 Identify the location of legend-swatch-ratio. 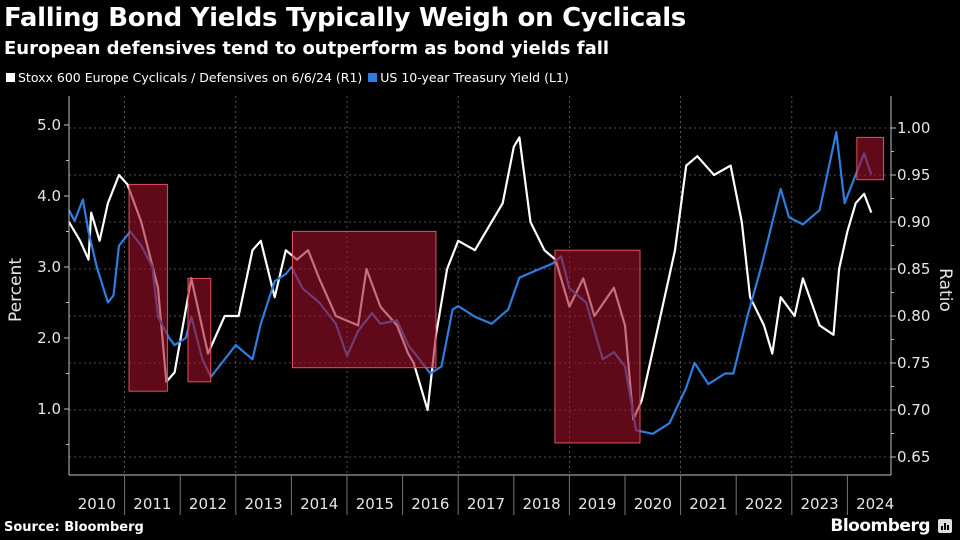
(10, 77).